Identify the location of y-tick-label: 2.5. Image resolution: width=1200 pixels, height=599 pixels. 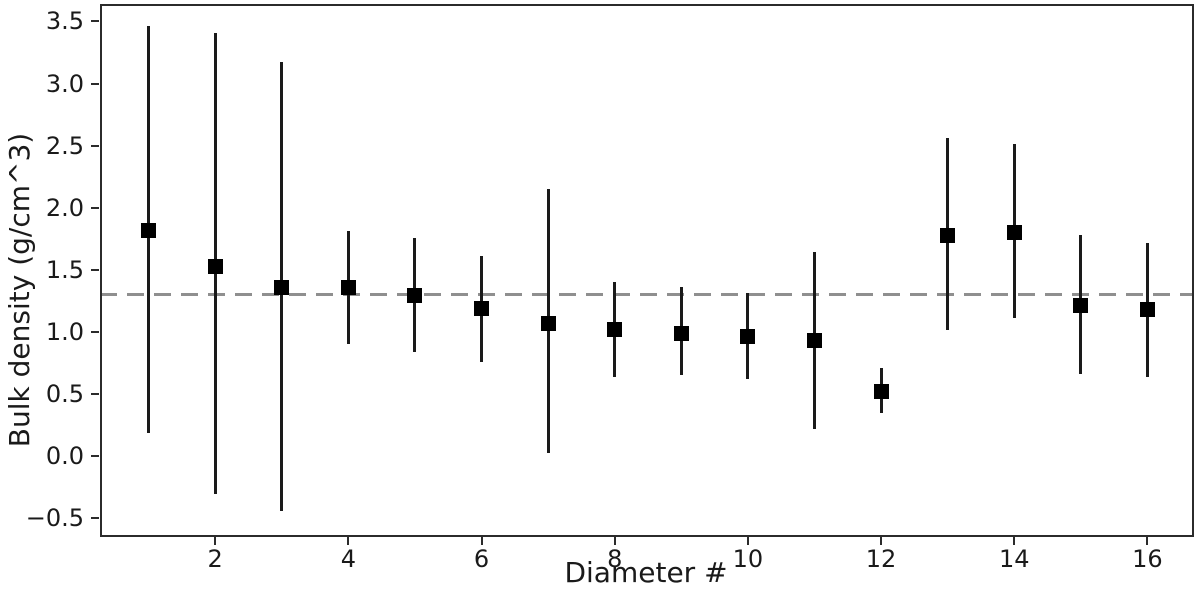
(64, 145).